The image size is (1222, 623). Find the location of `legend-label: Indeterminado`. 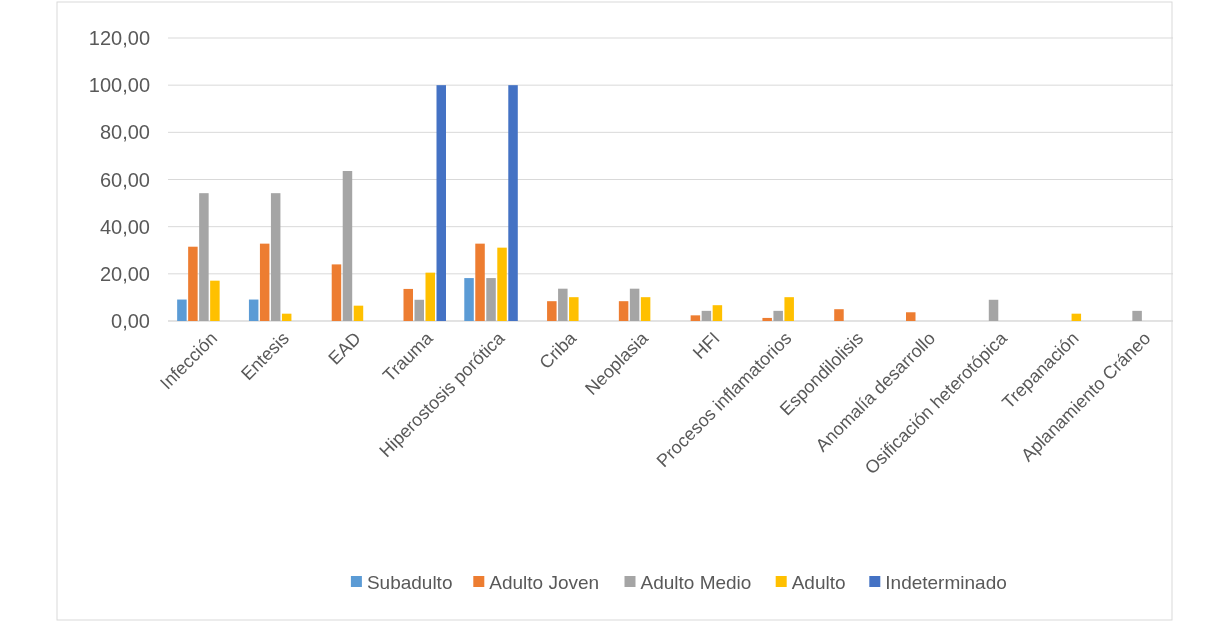

legend-label: Indeterminado is located at coordinates (946, 582).